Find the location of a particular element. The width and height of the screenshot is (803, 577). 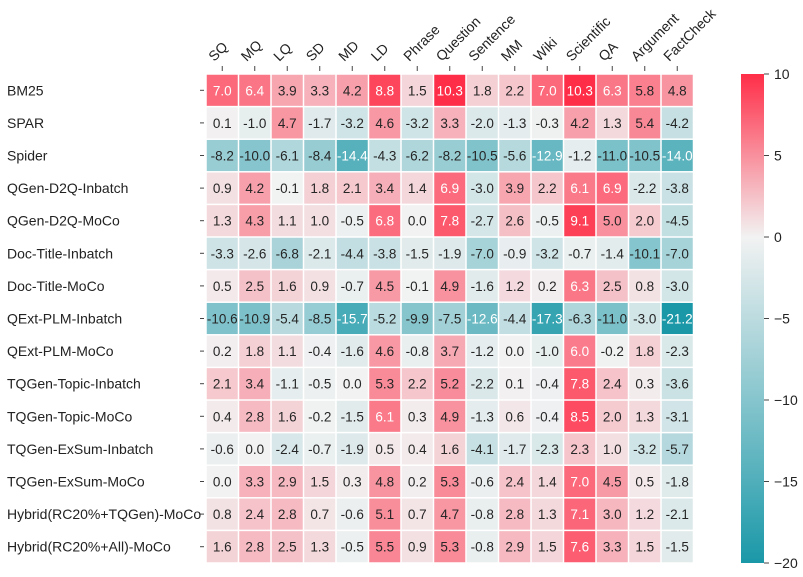

cell-value-label: -3.0 is located at coordinates (677, 286).